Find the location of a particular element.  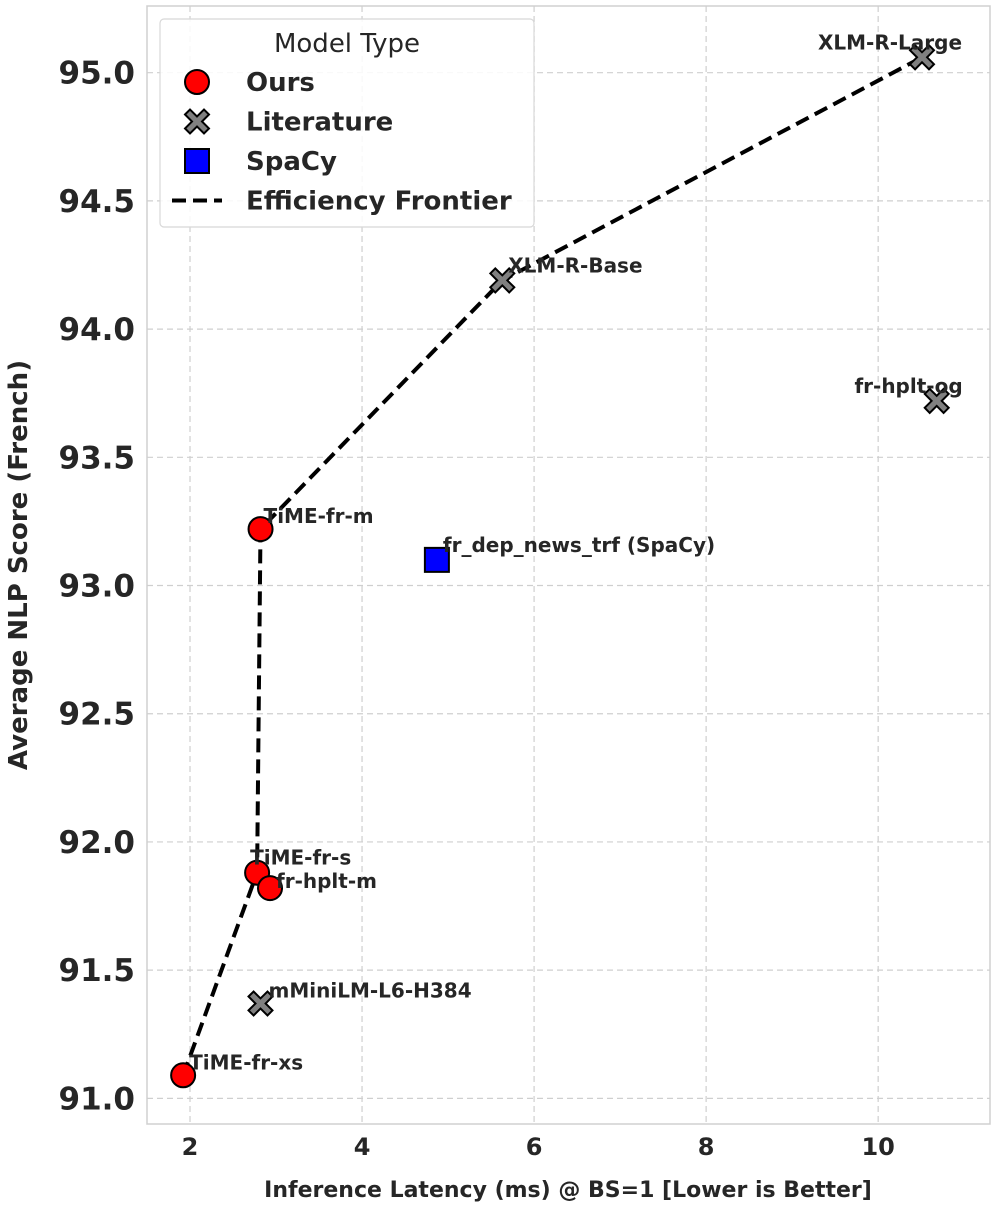

y-tick-label: 94.5 is located at coordinates (97, 202).